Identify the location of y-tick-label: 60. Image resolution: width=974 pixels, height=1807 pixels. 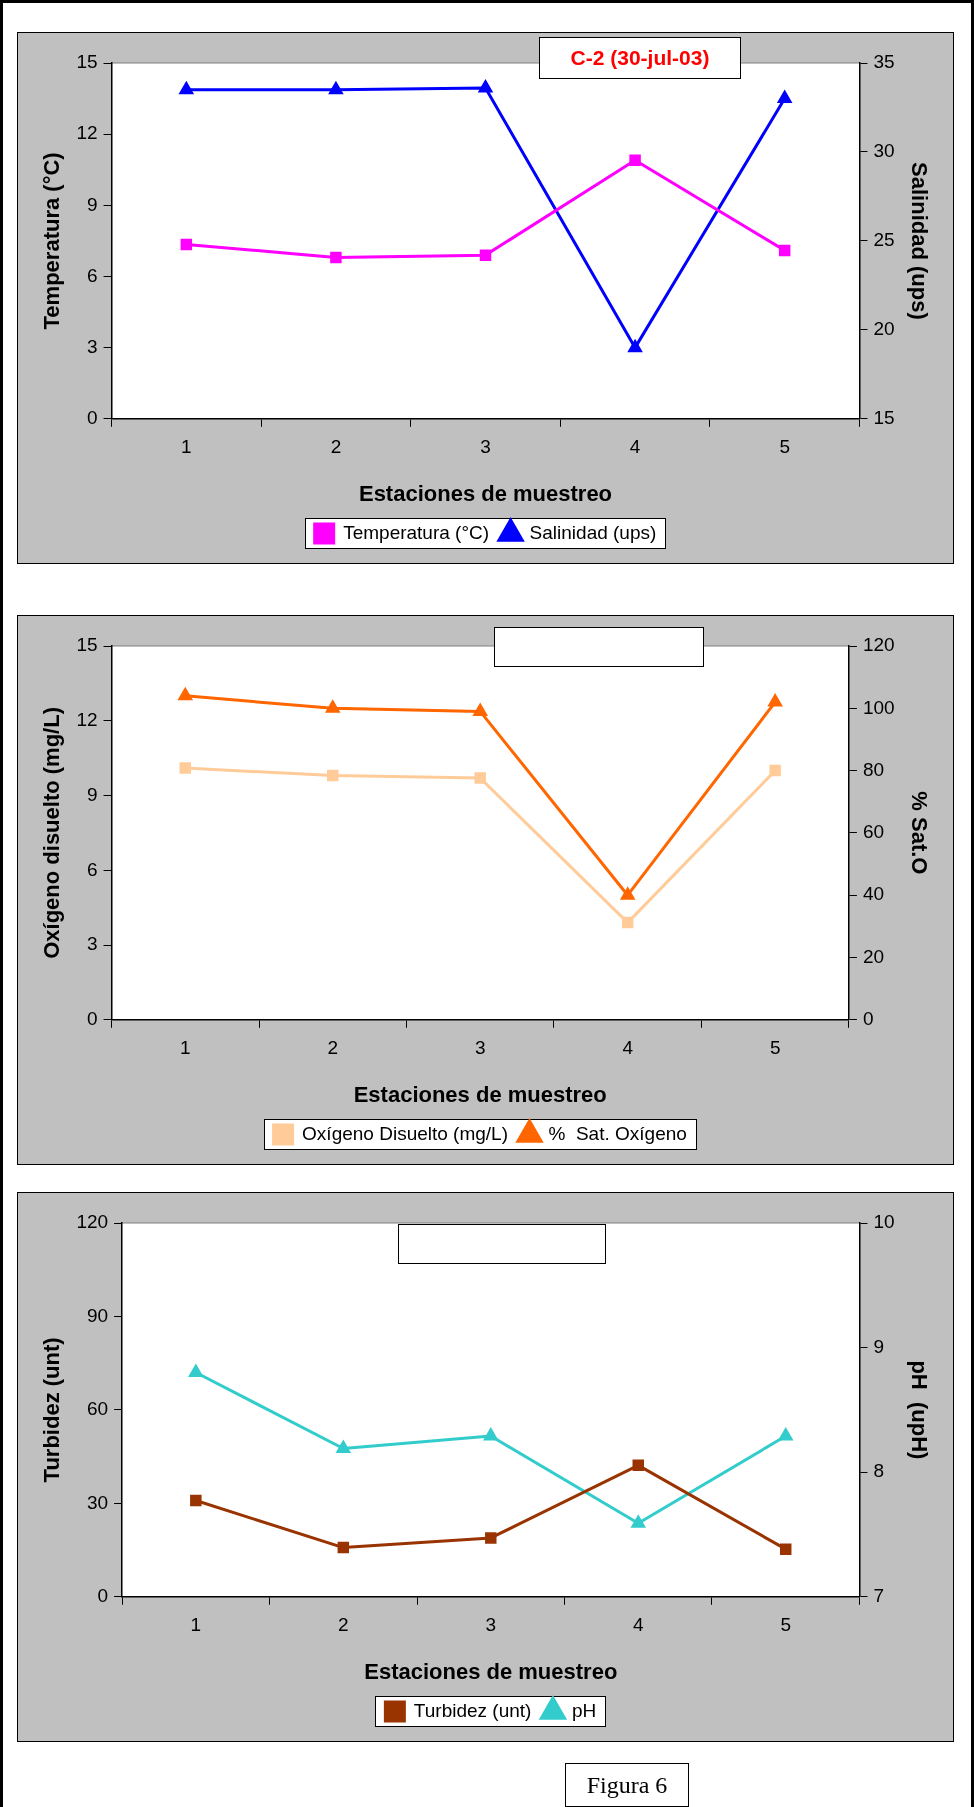
(97, 1409).